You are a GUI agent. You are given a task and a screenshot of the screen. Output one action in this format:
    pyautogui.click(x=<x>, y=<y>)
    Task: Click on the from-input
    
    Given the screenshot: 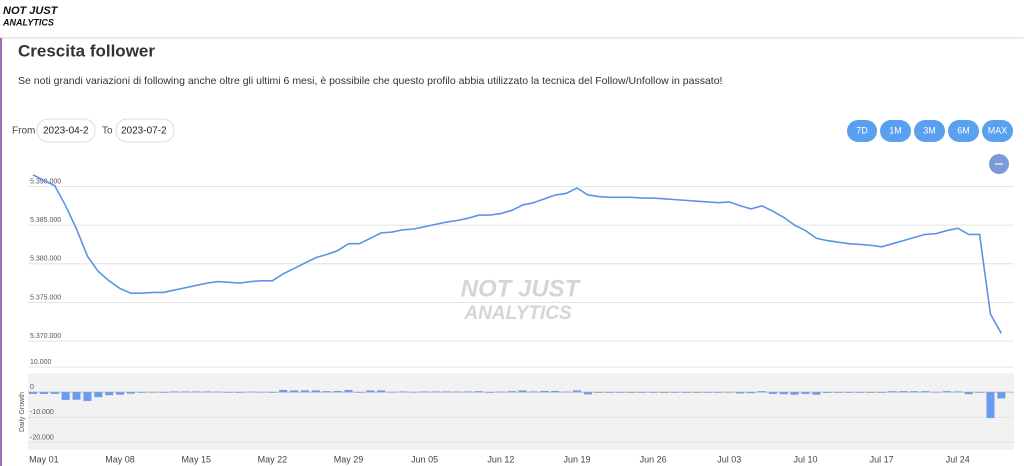 What is the action you would take?
    pyautogui.click(x=66, y=130)
    